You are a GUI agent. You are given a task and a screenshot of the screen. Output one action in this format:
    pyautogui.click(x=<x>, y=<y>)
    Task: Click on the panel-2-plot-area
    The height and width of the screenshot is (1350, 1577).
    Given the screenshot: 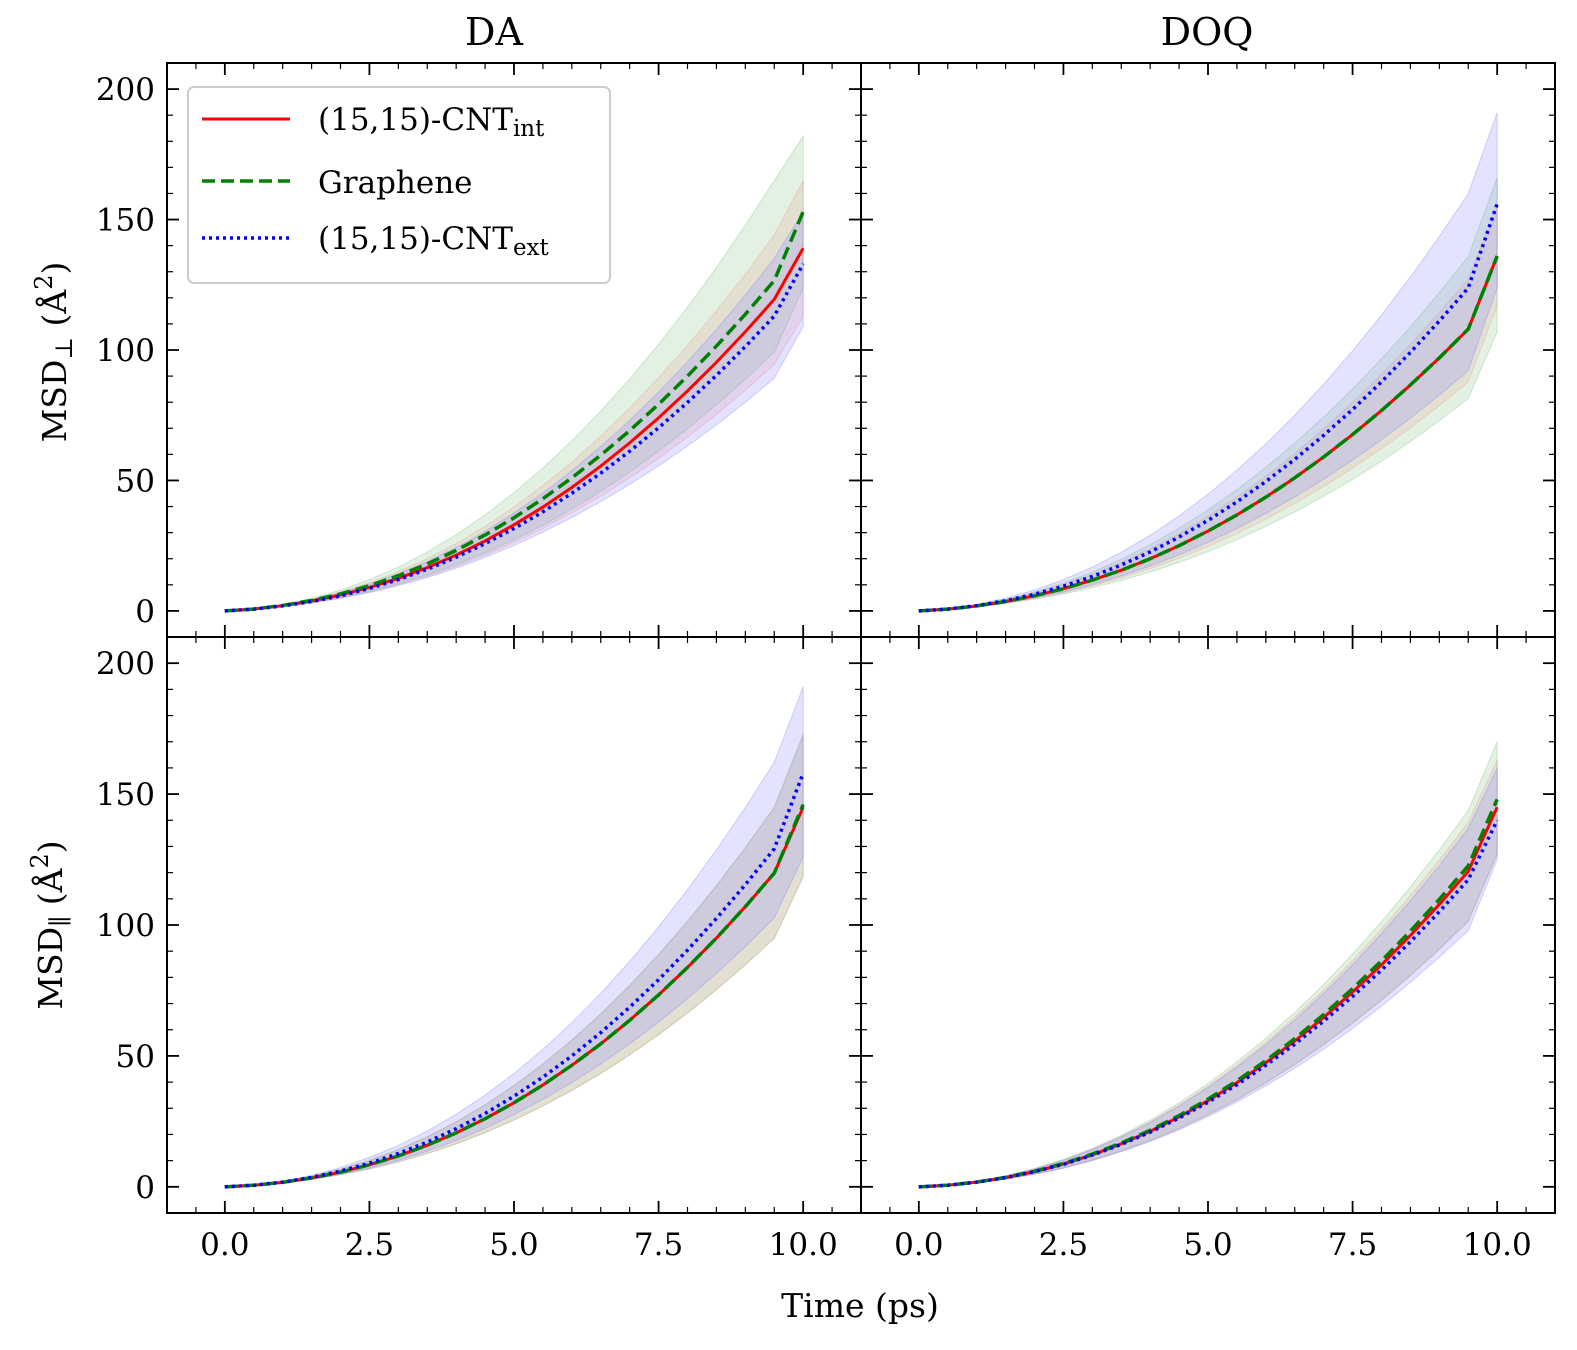 What is the action you would take?
    pyautogui.click(x=1208, y=362)
    